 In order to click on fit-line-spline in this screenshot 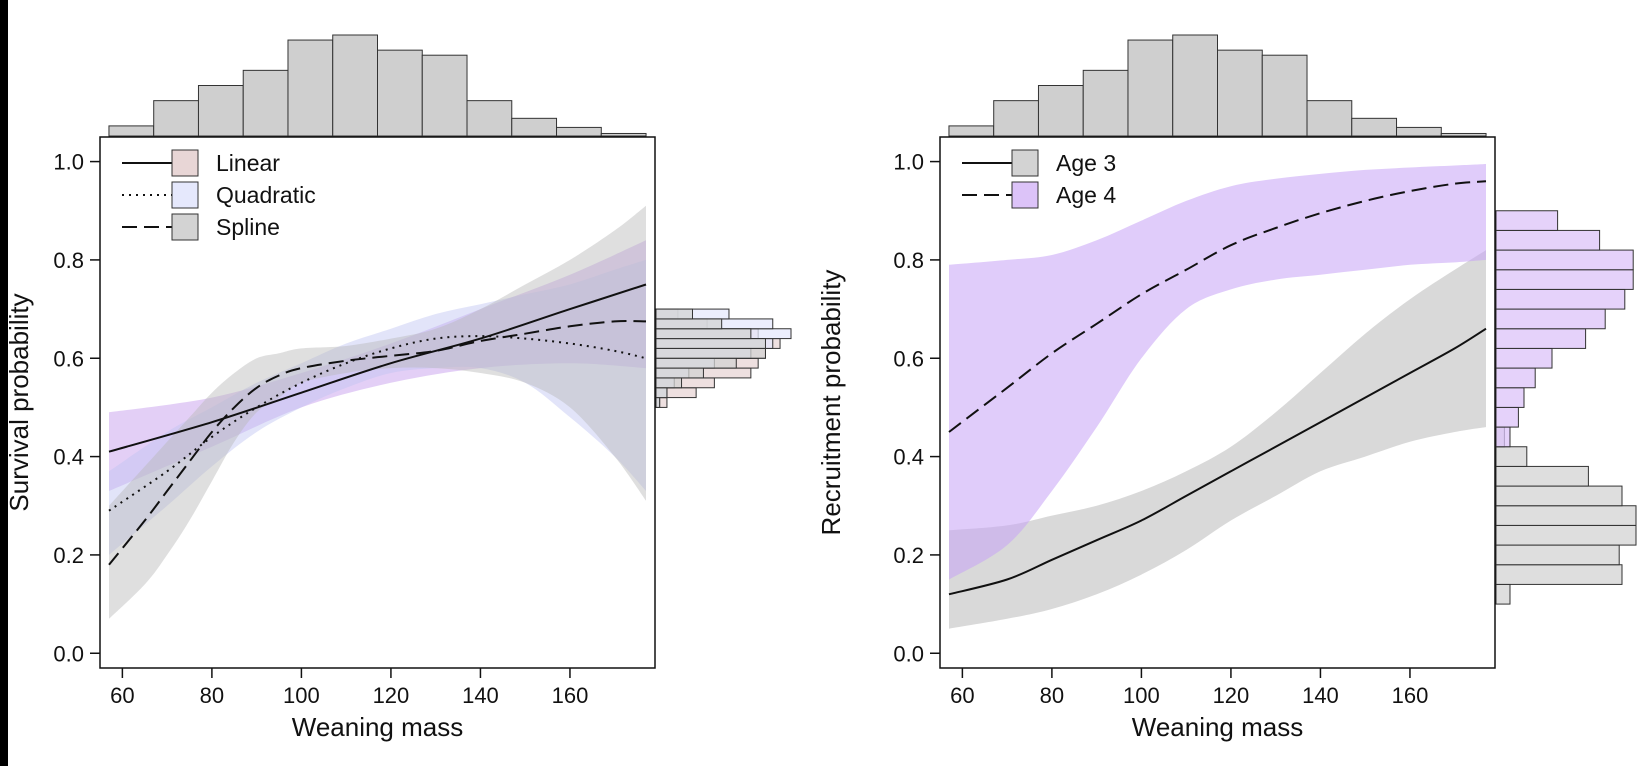, I will do `click(377, 443)`.